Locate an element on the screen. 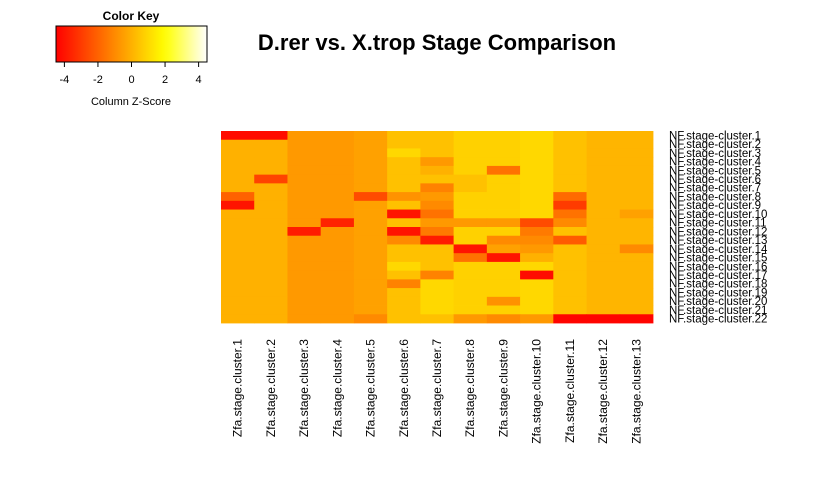 This screenshot has height=485, width=813. row-label: NF.stage-cluster.20 is located at coordinates (718, 302).